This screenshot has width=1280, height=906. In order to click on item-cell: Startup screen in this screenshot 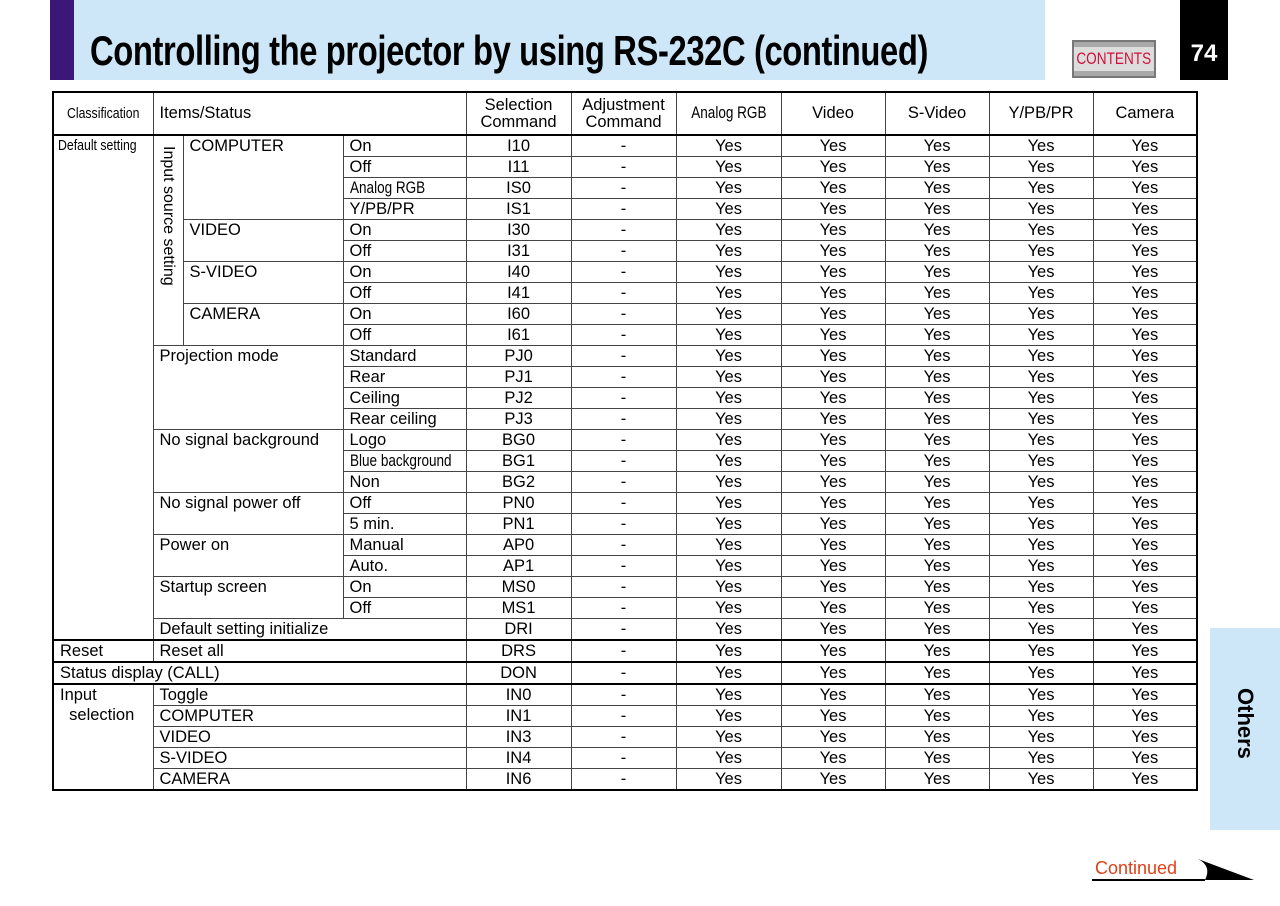, I will do `click(248, 597)`.